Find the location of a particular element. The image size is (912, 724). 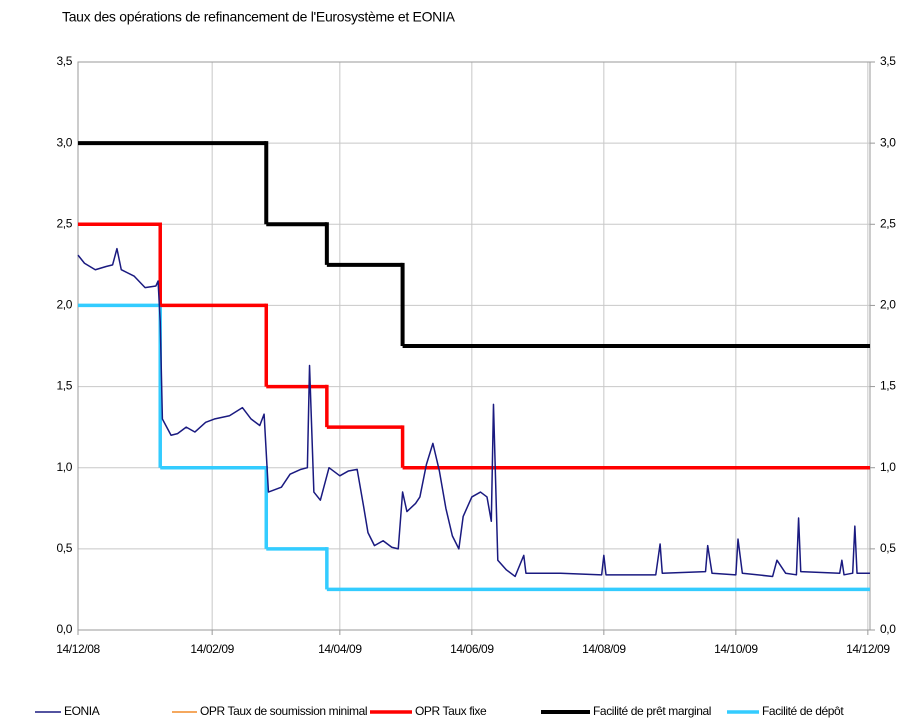

legend-label: Facilité de prêt marginal is located at coordinates (652, 711).